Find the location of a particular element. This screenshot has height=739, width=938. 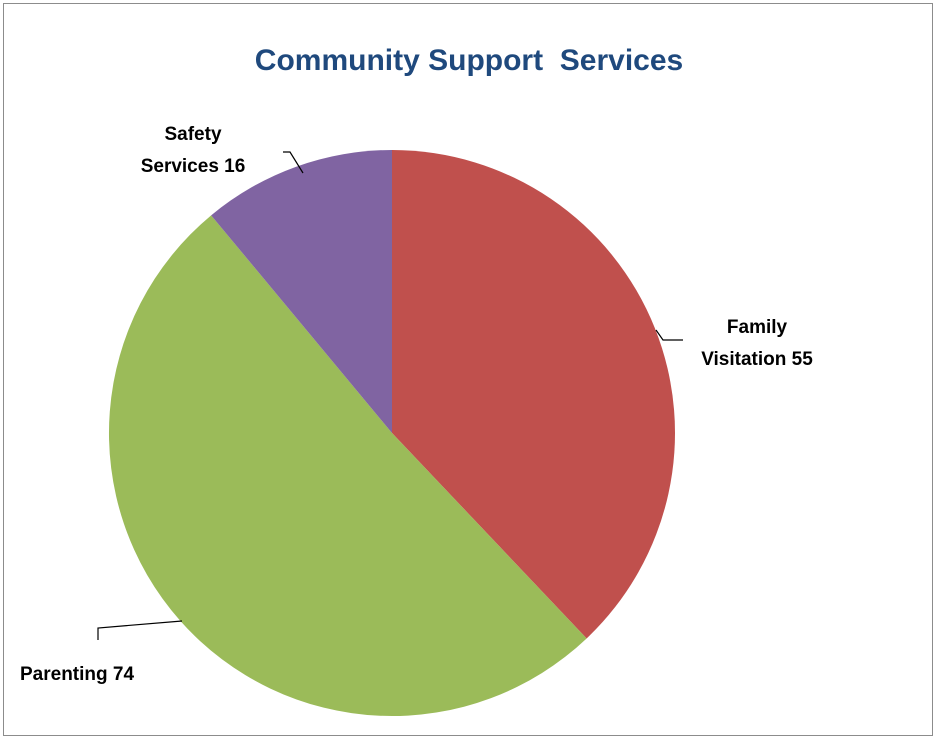

data-label: Parenting 74 is located at coordinates (77, 674).